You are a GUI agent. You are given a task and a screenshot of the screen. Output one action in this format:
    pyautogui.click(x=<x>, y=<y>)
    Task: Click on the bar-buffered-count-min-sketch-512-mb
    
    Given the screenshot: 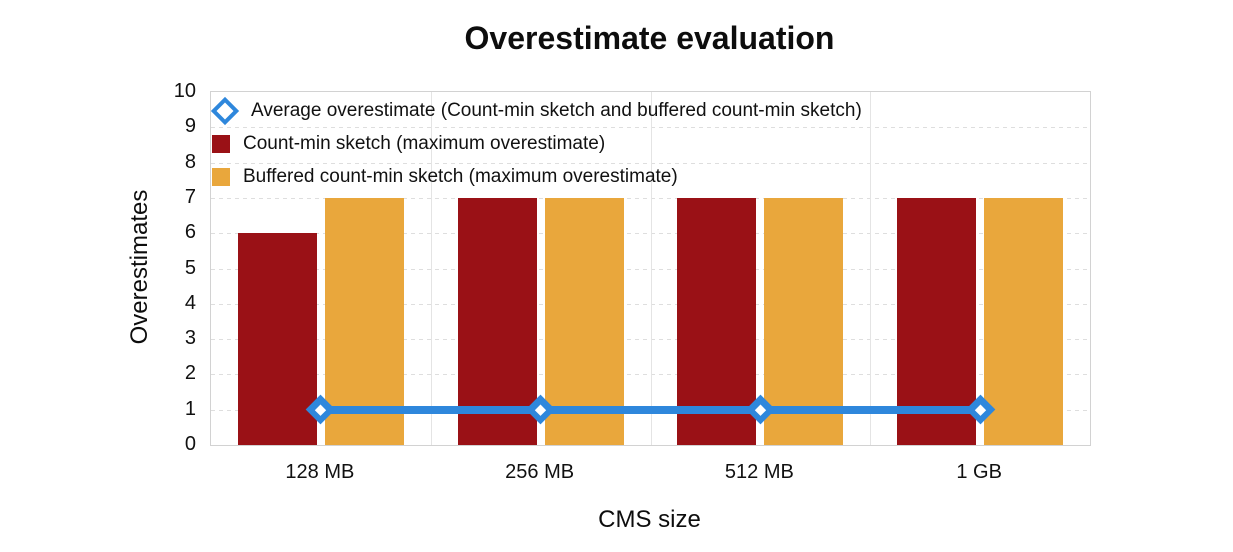 What is the action you would take?
    pyautogui.click(x=804, y=321)
    